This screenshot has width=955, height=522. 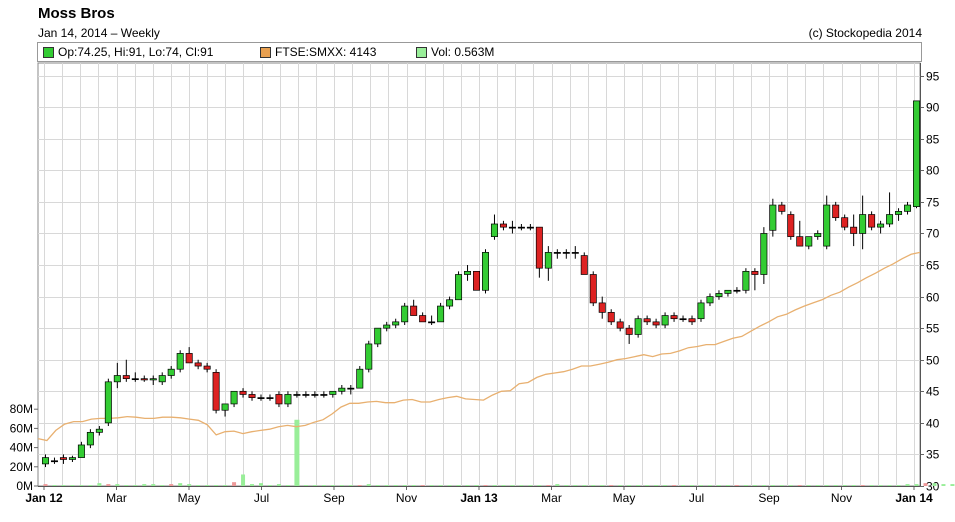 What do you see at coordinates (933, 77) in the screenshot?
I see `price-tick-label: 95` at bounding box center [933, 77].